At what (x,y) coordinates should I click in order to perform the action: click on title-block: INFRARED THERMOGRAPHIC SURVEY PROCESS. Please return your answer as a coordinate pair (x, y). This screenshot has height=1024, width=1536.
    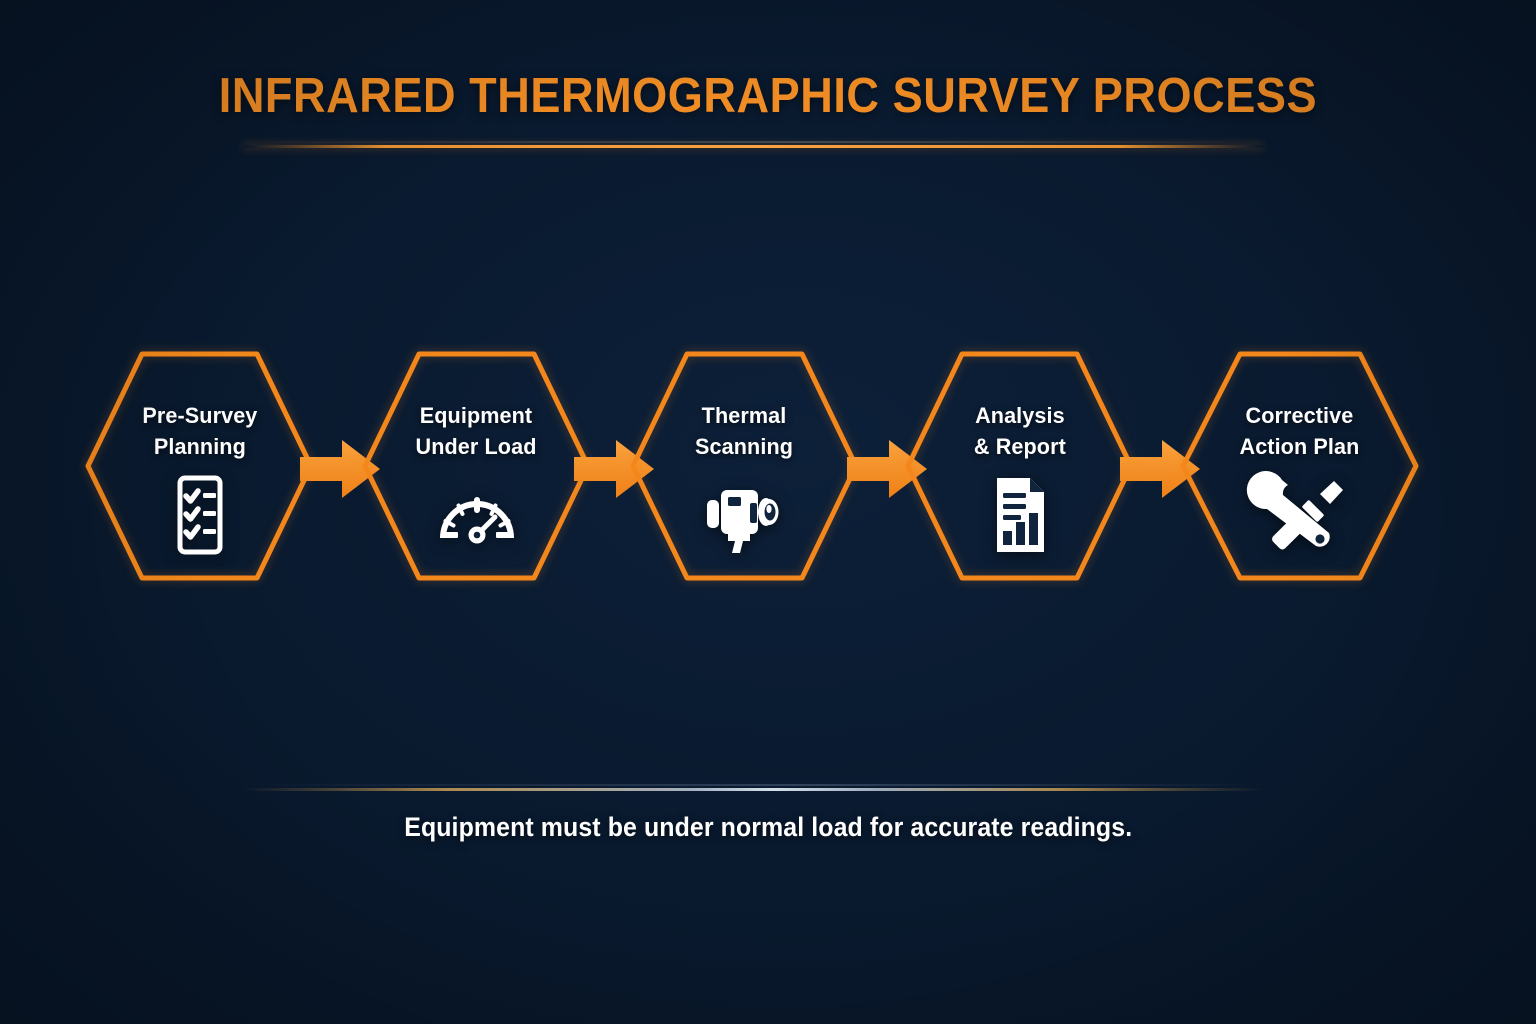
    Looking at the image, I should click on (768, 96).